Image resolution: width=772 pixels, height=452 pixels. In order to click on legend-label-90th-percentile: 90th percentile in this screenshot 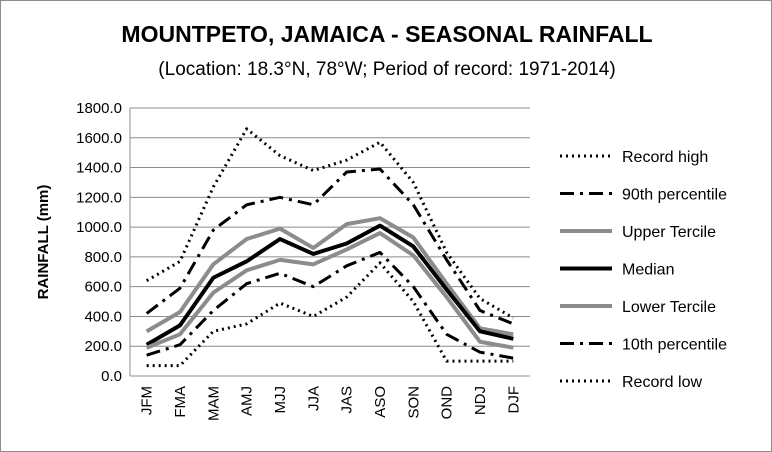, I will do `click(674, 195)`.